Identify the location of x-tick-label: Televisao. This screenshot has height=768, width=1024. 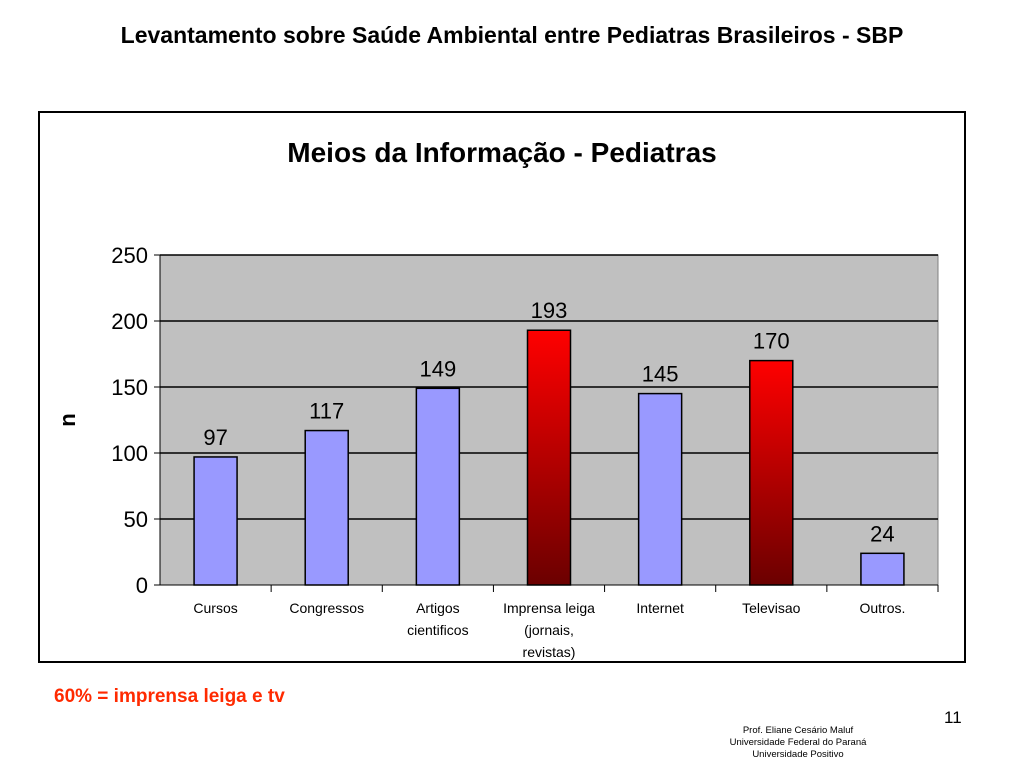
(771, 608).